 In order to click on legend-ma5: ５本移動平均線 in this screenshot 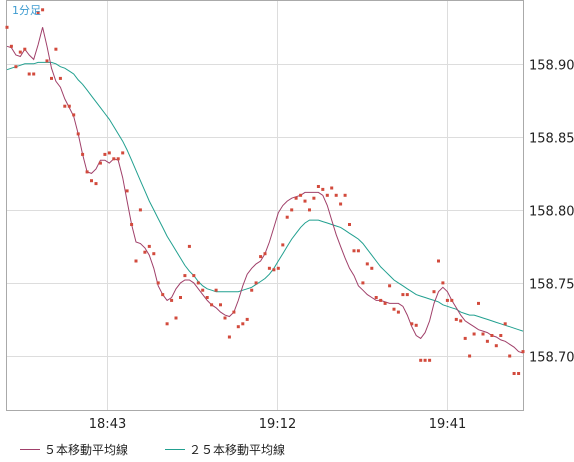, I will do `click(74, 449)`.